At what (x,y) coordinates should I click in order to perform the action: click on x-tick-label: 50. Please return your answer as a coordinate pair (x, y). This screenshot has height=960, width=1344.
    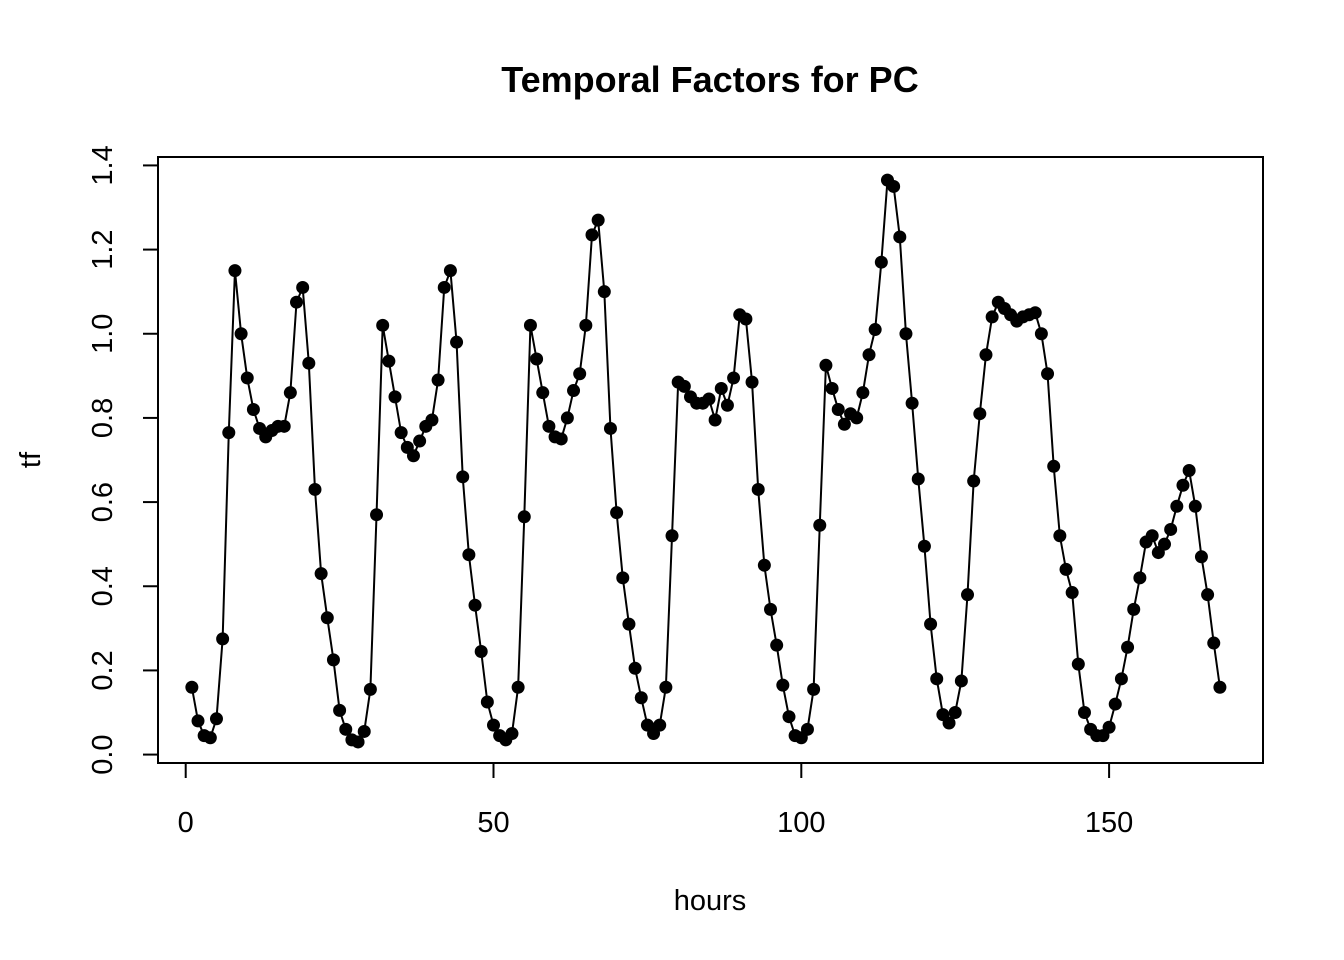
    Looking at the image, I should click on (493, 823).